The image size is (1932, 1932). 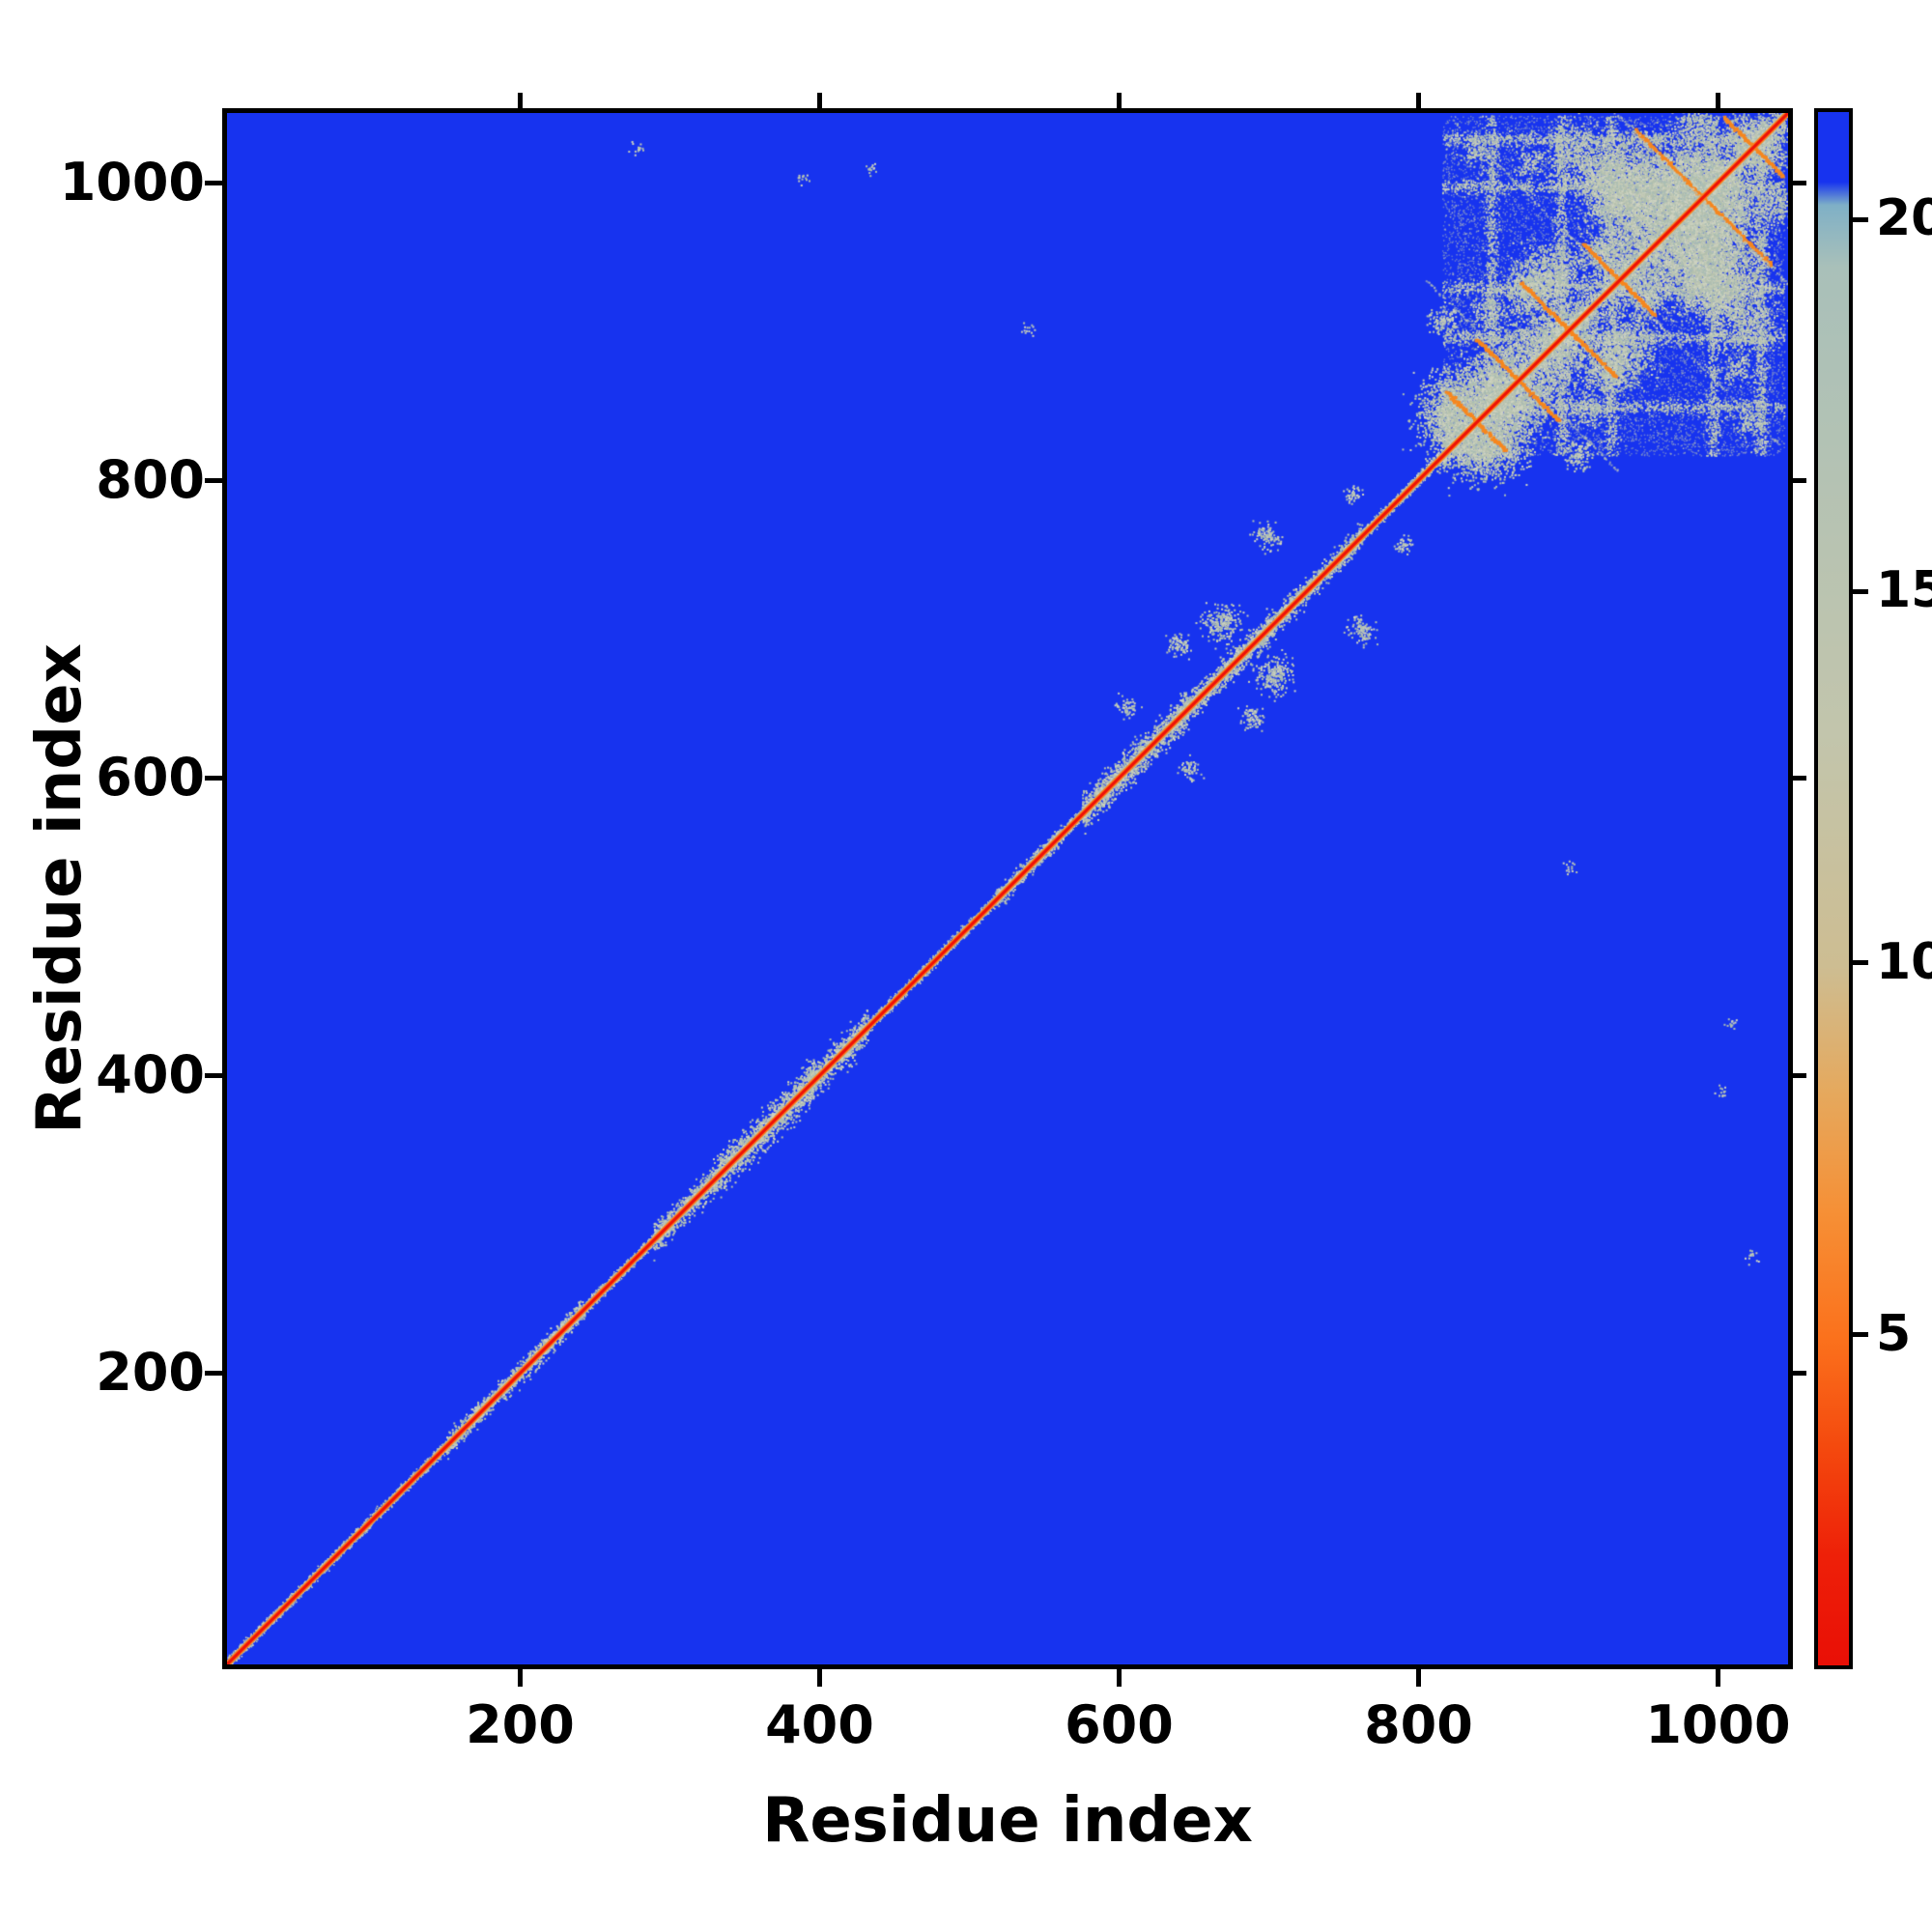 I want to click on x-tick-label: 800, so click(x=1418, y=1724).